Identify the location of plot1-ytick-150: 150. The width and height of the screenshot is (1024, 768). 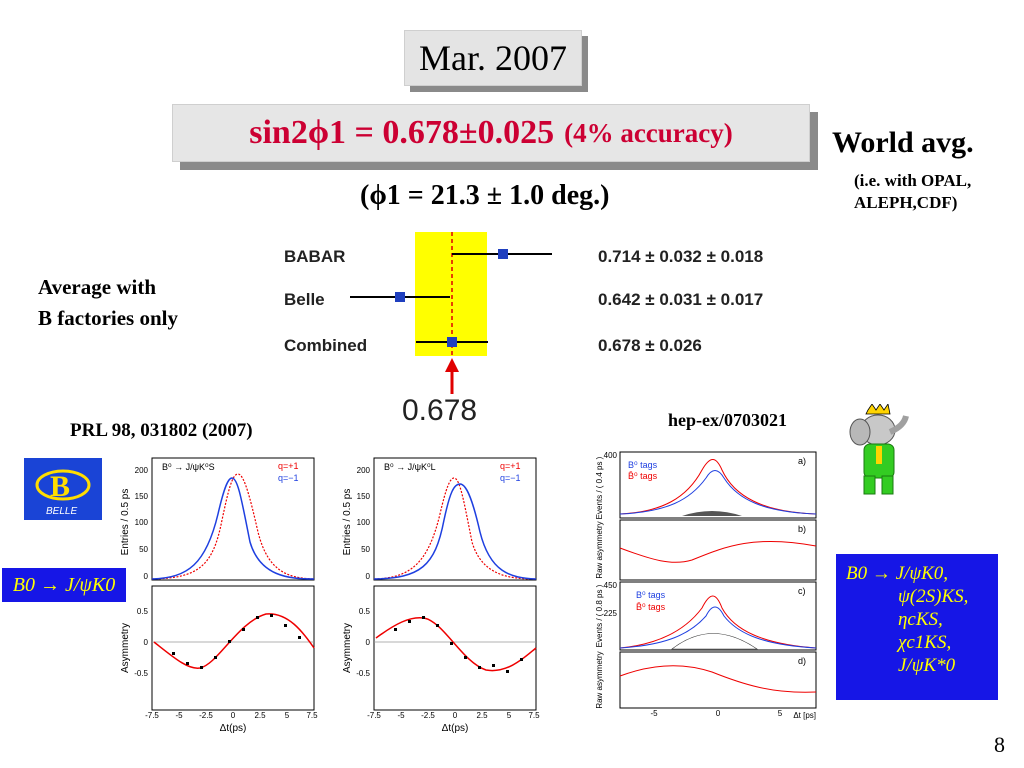
(142, 496).